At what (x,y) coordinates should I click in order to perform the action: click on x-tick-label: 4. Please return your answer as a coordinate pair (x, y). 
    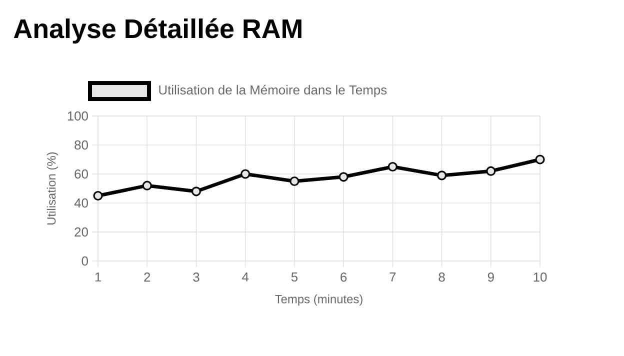
    Looking at the image, I should click on (245, 277).